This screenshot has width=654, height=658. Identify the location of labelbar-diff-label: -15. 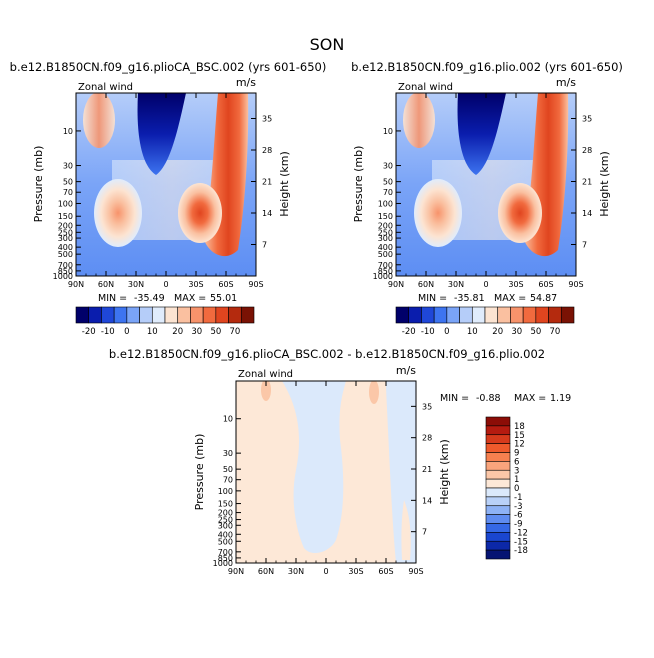
(521, 542).